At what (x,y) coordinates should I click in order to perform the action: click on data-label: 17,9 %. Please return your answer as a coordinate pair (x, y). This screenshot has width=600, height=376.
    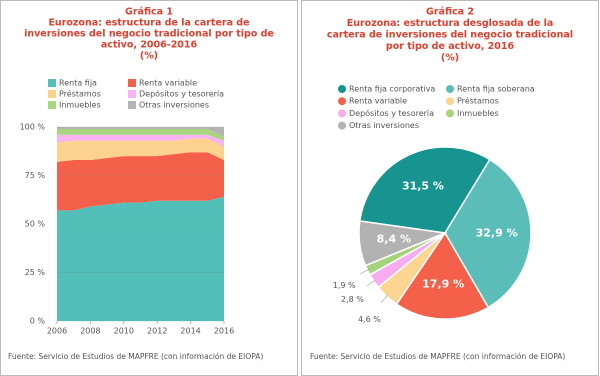
    Looking at the image, I should click on (443, 284).